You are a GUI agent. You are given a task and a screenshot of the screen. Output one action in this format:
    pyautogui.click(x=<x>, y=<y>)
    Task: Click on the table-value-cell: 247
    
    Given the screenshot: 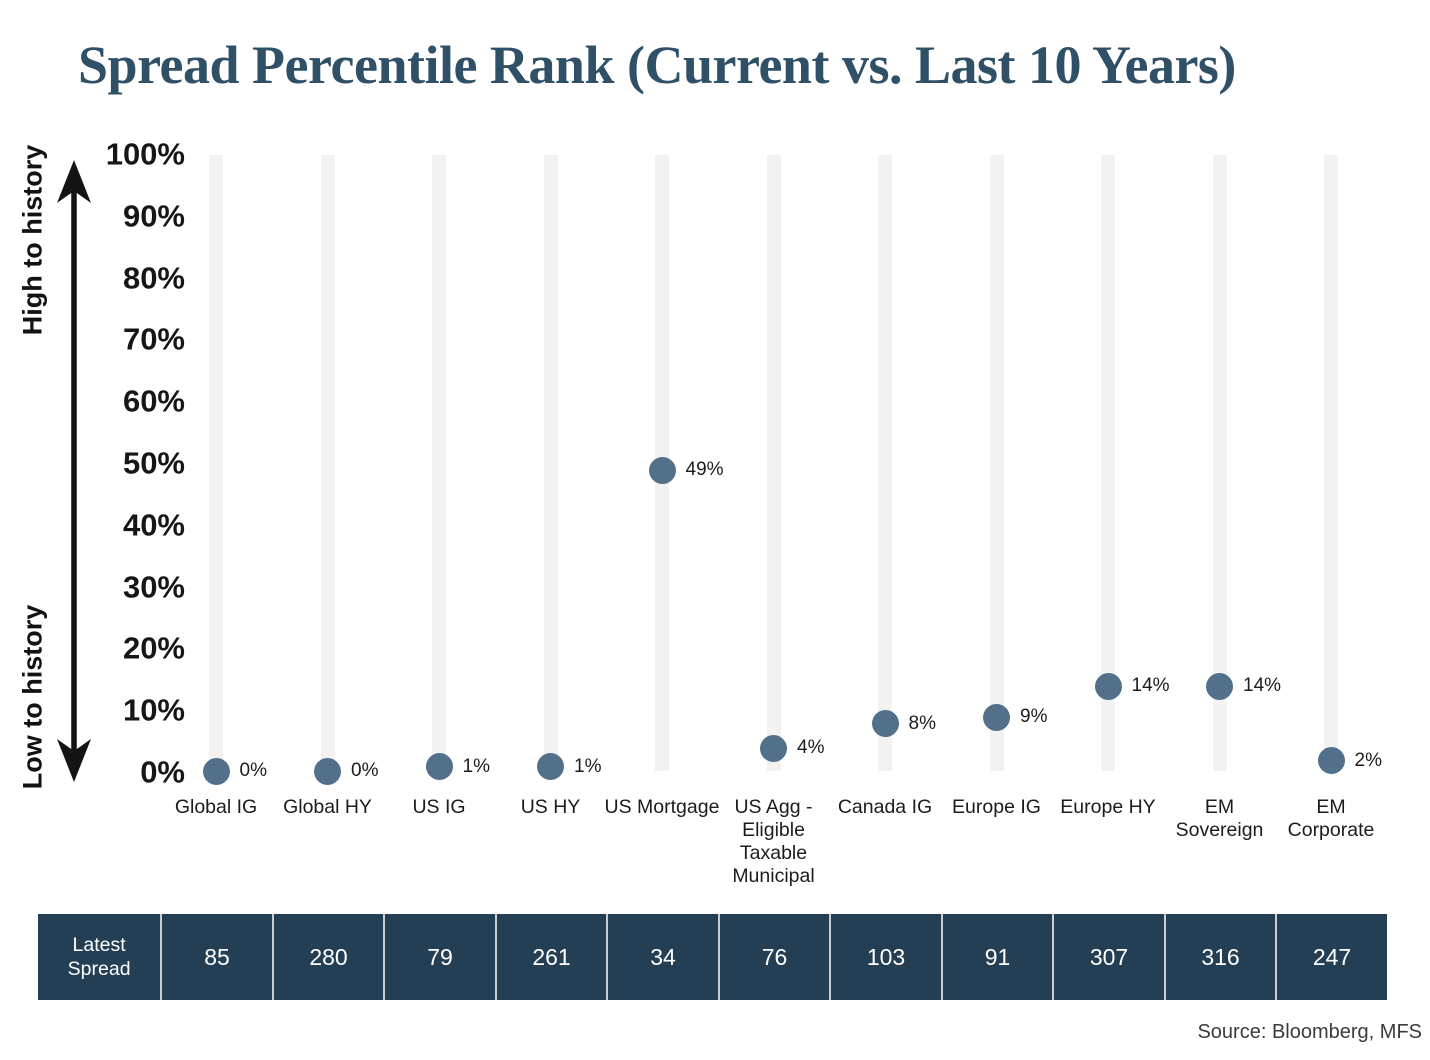 What is the action you would take?
    pyautogui.click(x=1331, y=957)
    